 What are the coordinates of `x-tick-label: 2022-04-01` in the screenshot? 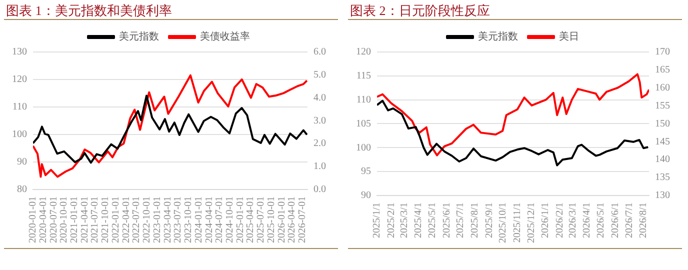 It's located at (126, 220).